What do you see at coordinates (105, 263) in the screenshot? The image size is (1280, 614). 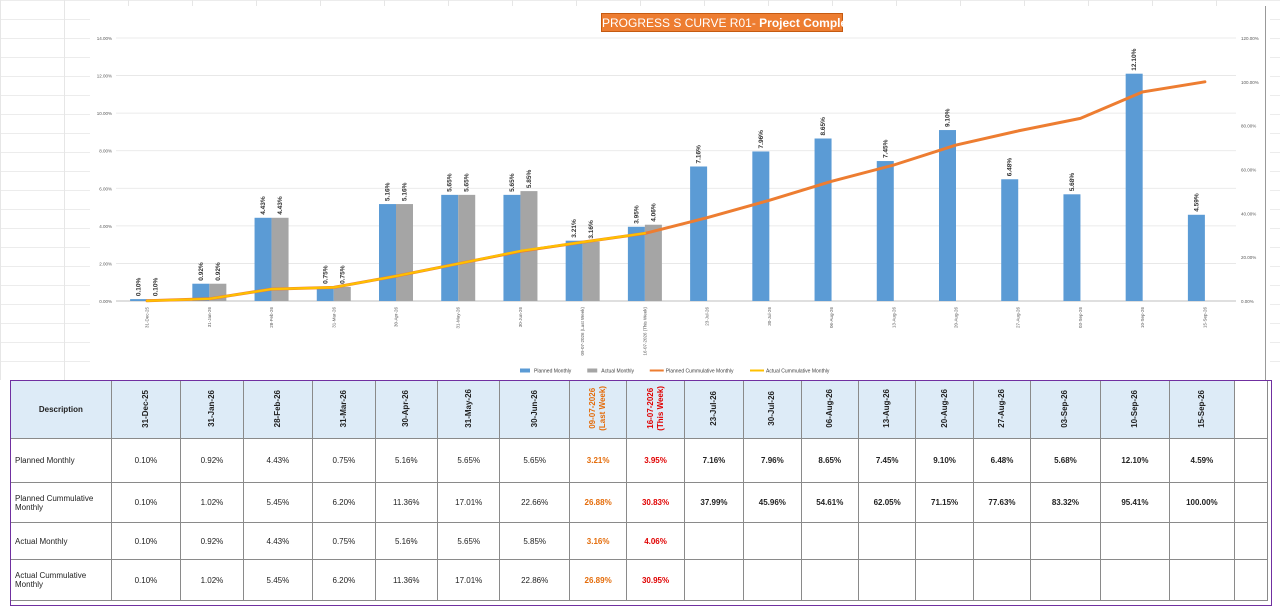 I see `y-left-tick-label: 2.00%` at bounding box center [105, 263].